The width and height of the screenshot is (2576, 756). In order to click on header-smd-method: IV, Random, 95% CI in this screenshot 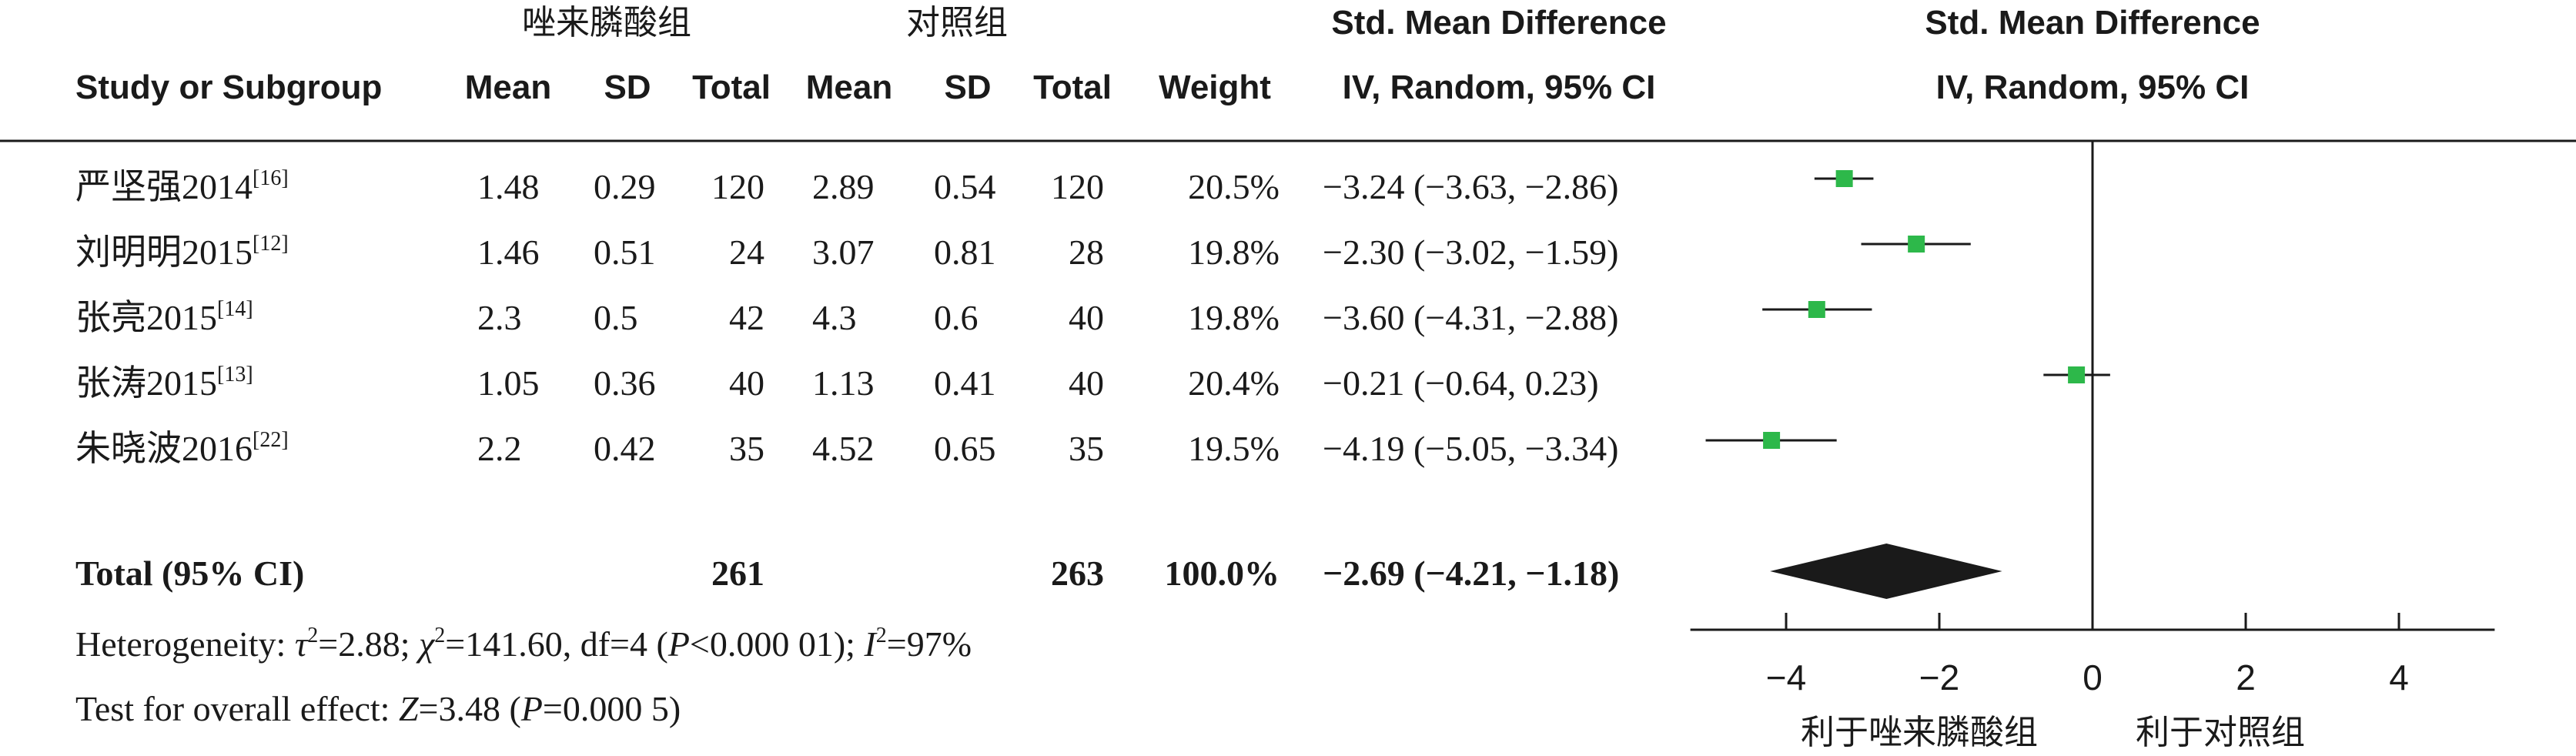, I will do `click(1499, 87)`.